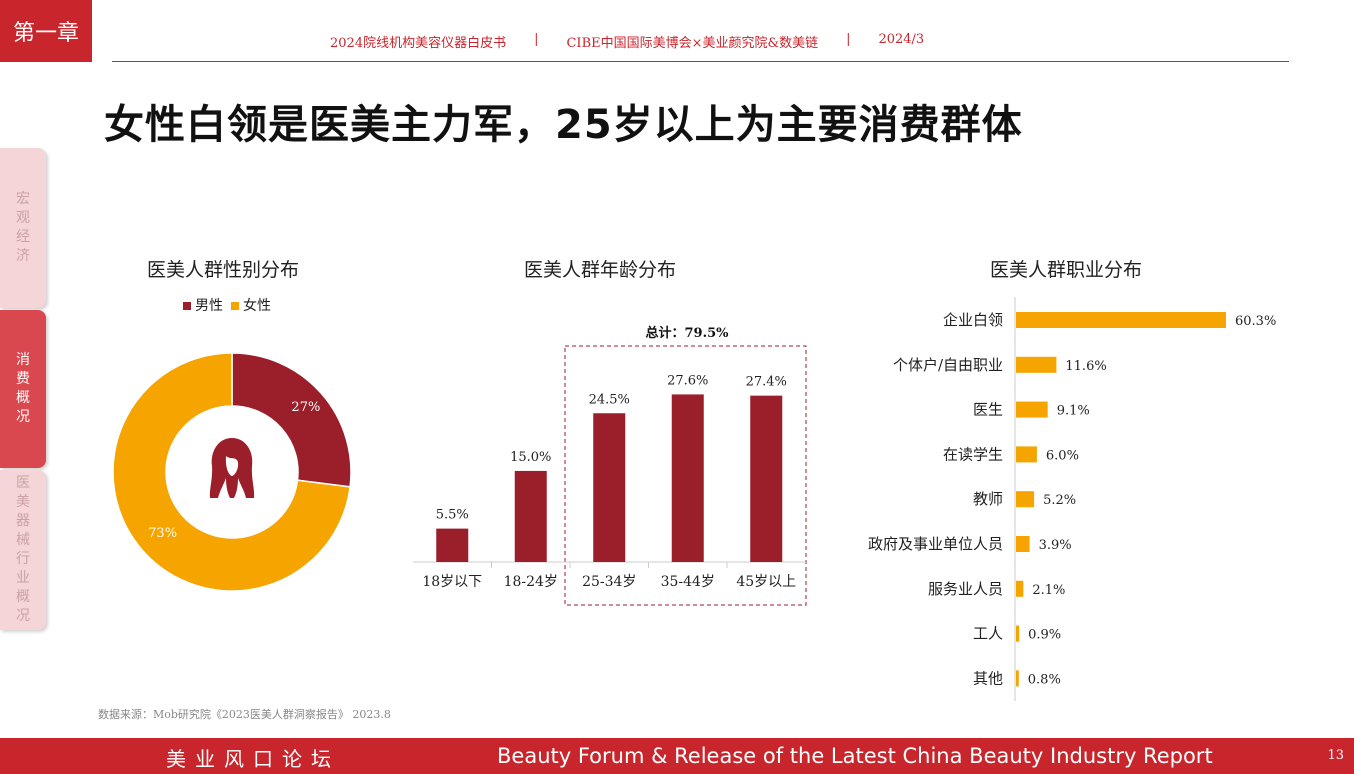 This screenshot has width=1354, height=774. I want to click on side-tab-char: 械, so click(23, 540).